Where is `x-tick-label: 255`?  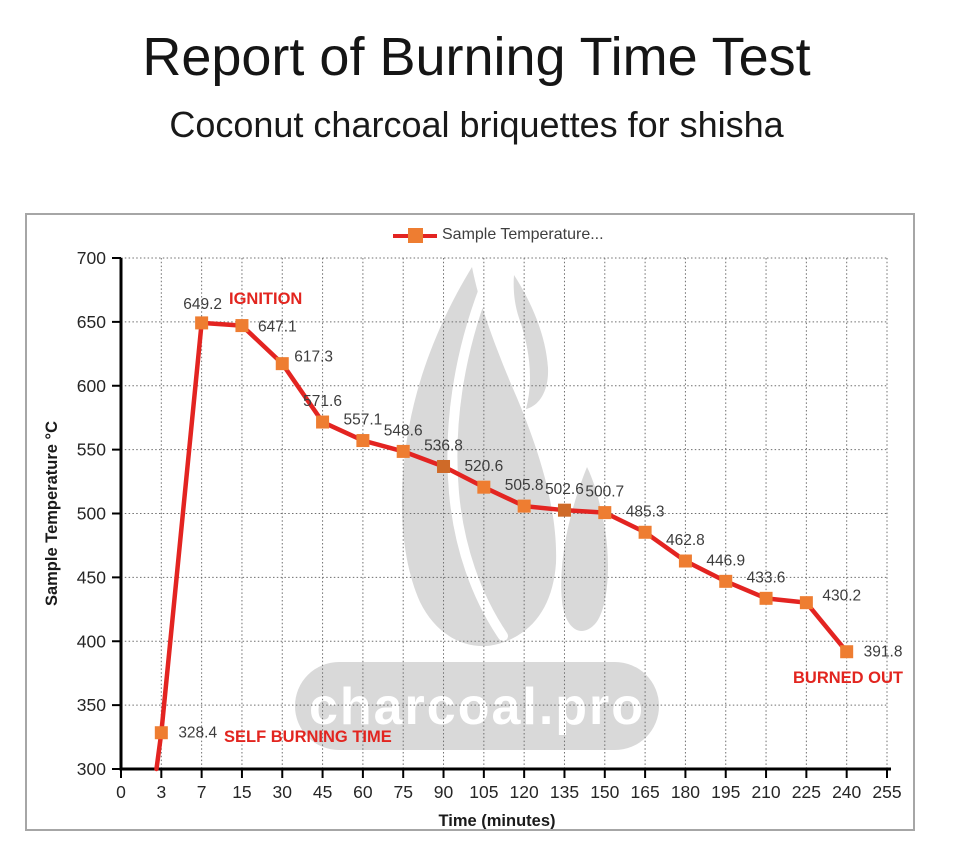
x-tick-label: 255 is located at coordinates (886, 792).